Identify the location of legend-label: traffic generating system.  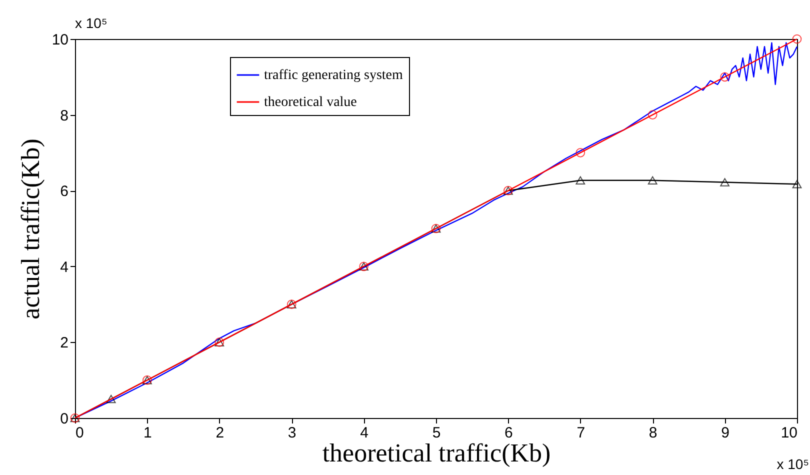
(334, 75).